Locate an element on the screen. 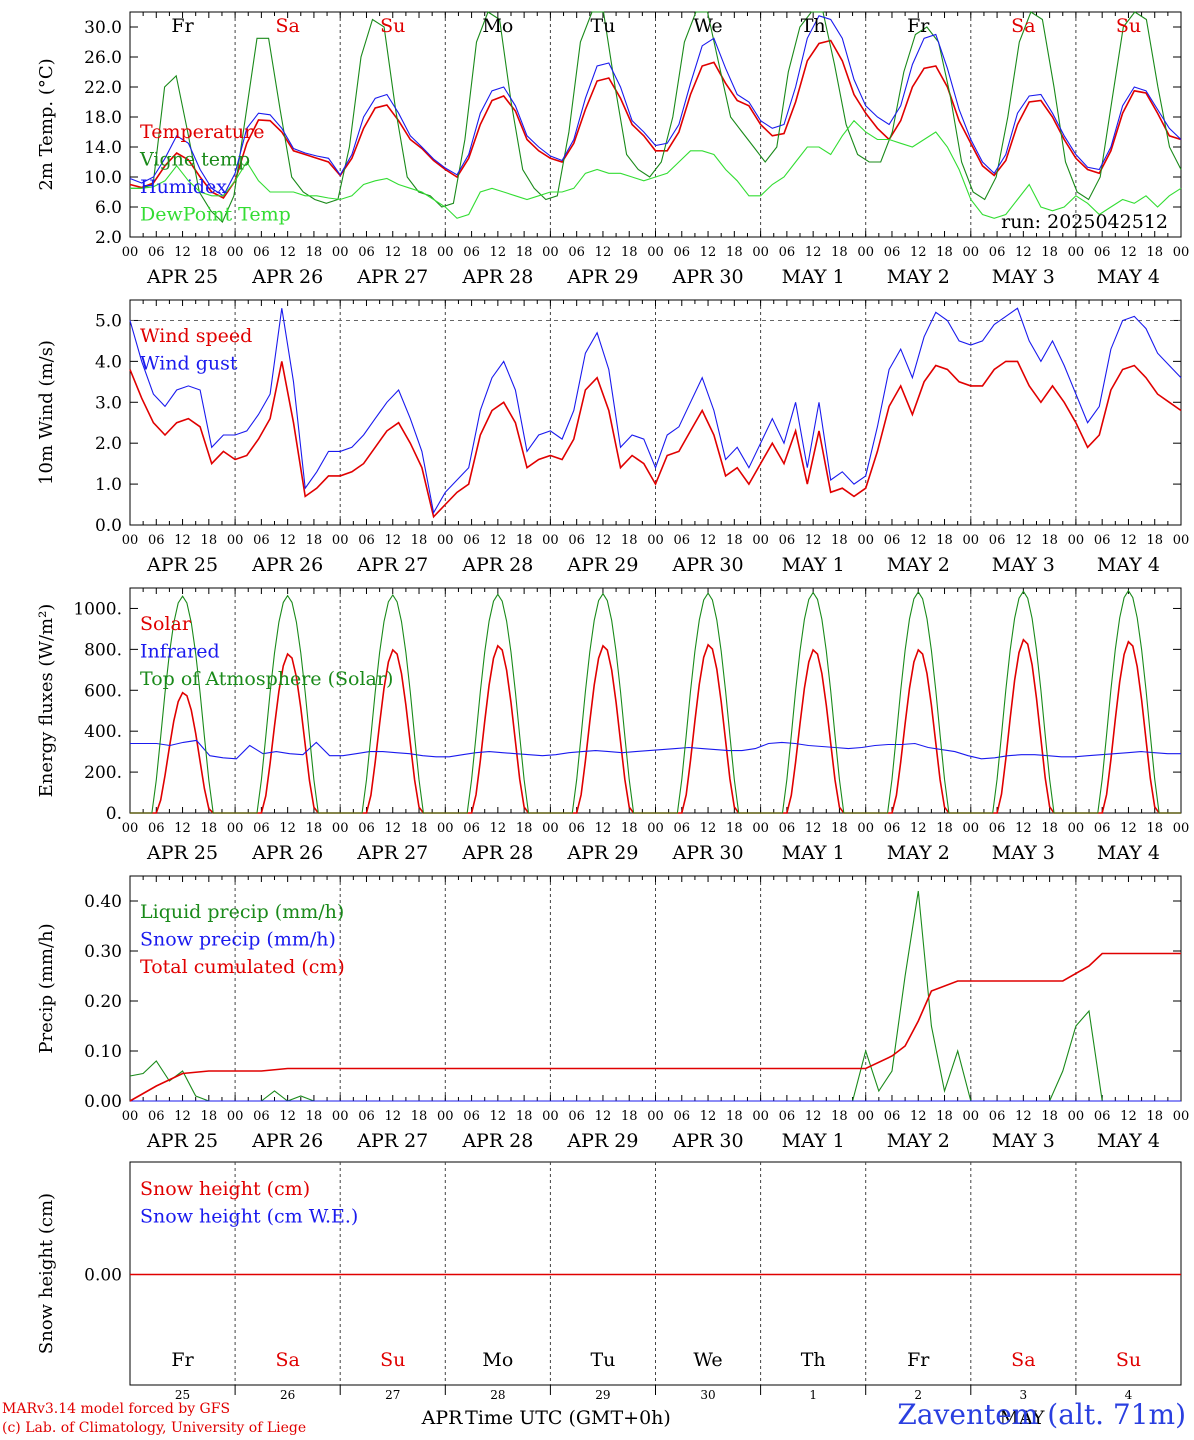  y-axis-label: Precip (mm/h) is located at coordinates (46, 988).